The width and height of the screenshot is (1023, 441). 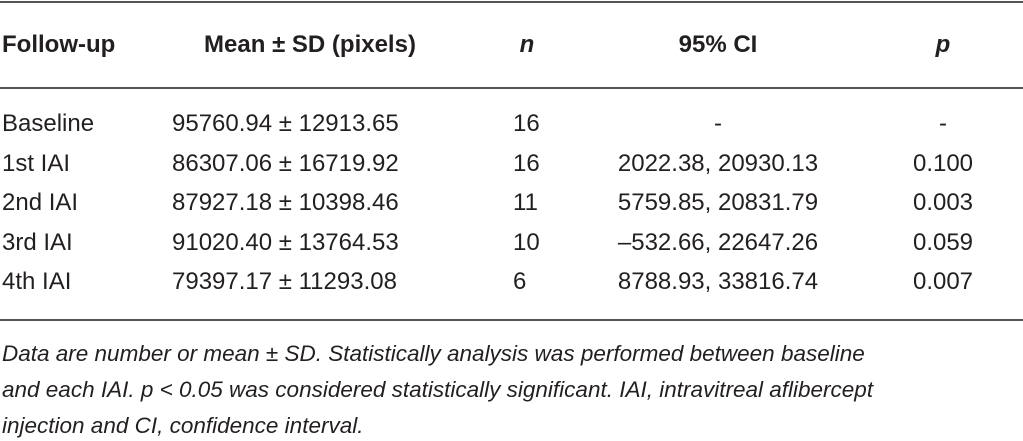 I want to click on table-cell: 91020.40 ± 13764.53, so click(x=285, y=242).